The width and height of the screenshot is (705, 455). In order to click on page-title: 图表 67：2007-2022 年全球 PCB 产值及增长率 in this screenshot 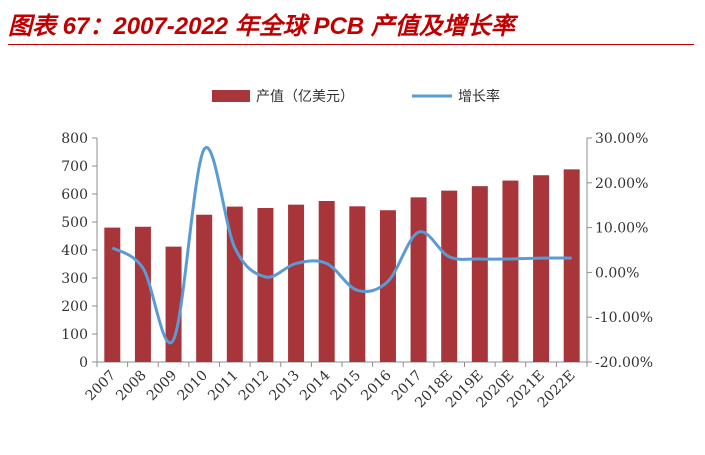, I will do `click(261, 26)`.